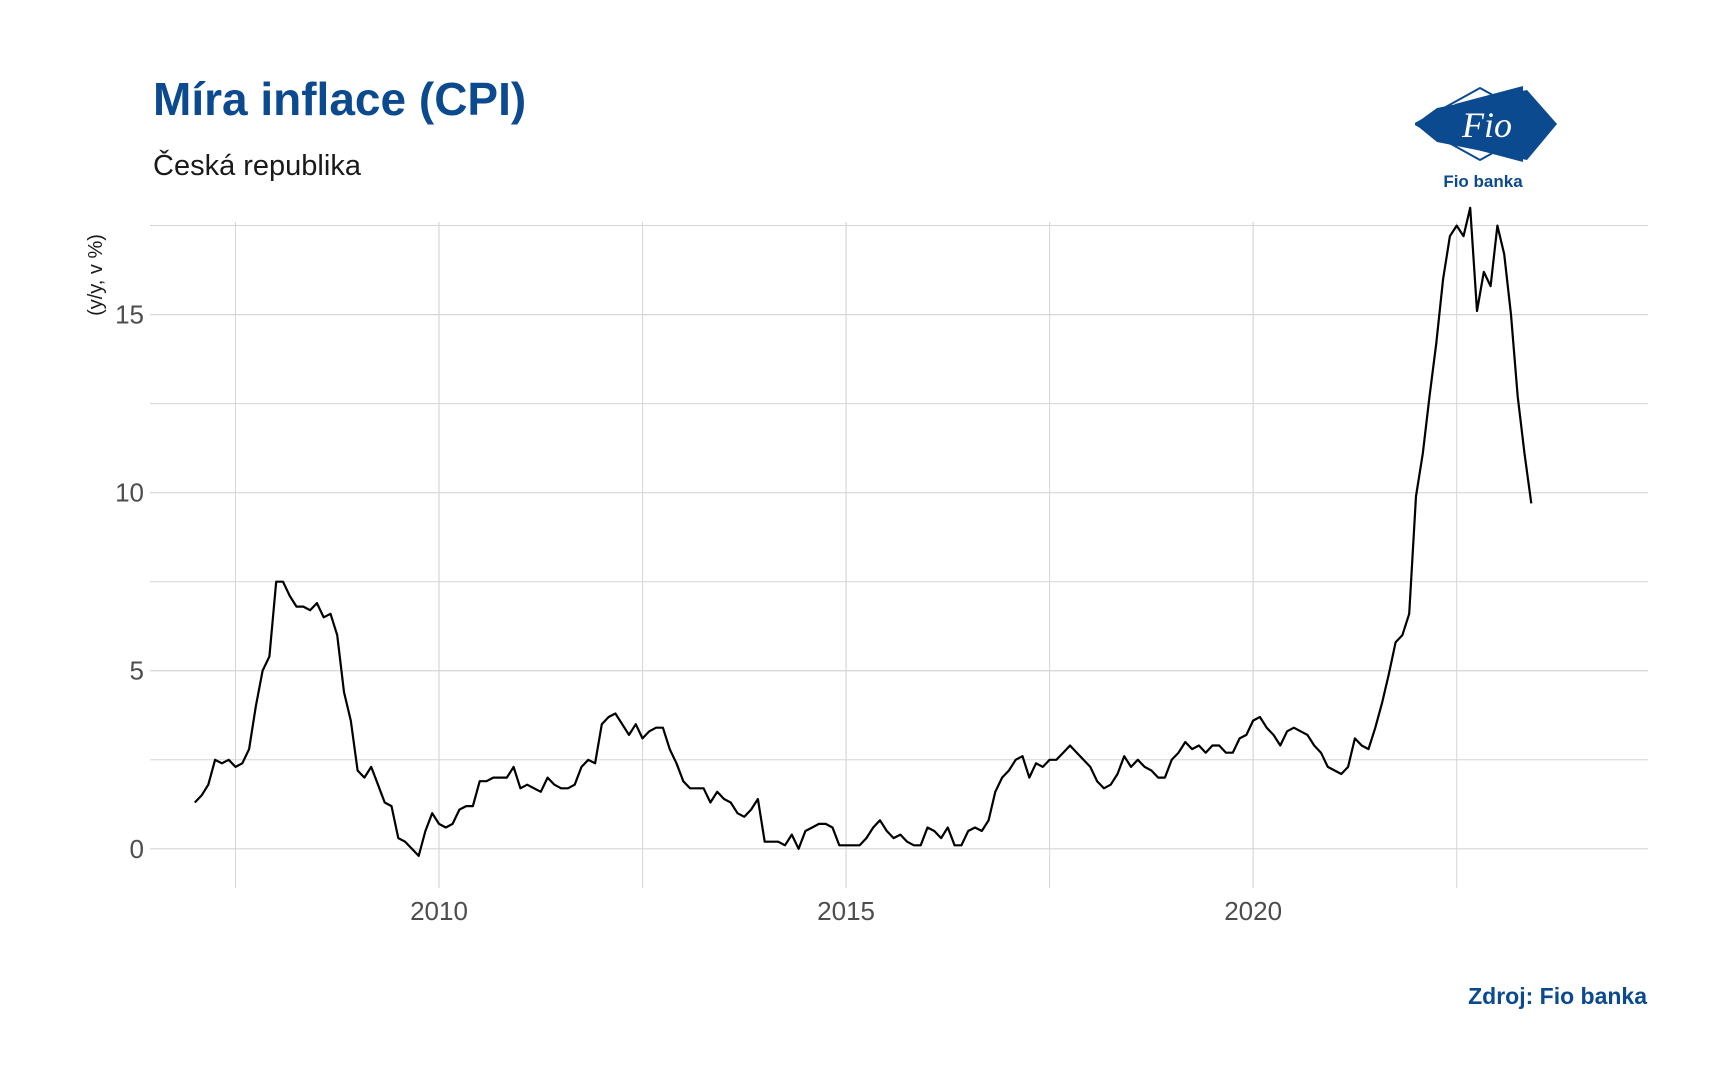  What do you see at coordinates (137, 671) in the screenshot?
I see `y-tick-label: 5` at bounding box center [137, 671].